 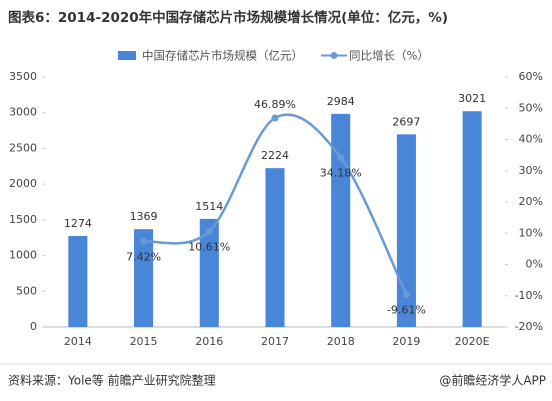 I want to click on x-tick-label: 2020E, so click(x=472, y=341).